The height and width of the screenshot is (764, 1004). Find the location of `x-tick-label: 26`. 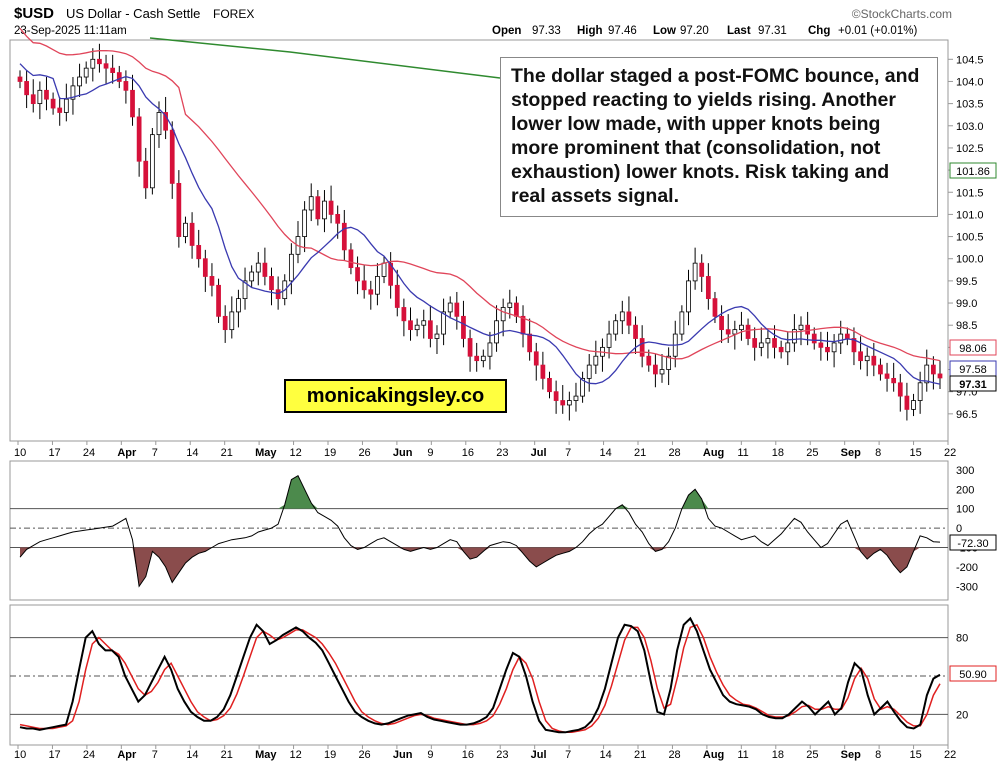

x-tick-label: 26 is located at coordinates (364, 755).